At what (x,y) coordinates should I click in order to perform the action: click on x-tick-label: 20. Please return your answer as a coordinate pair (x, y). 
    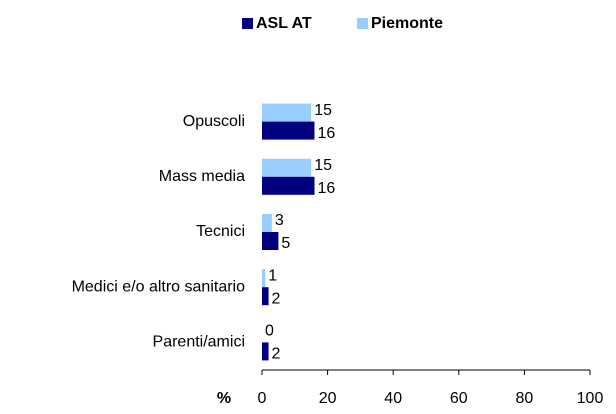
    Looking at the image, I should click on (328, 398).